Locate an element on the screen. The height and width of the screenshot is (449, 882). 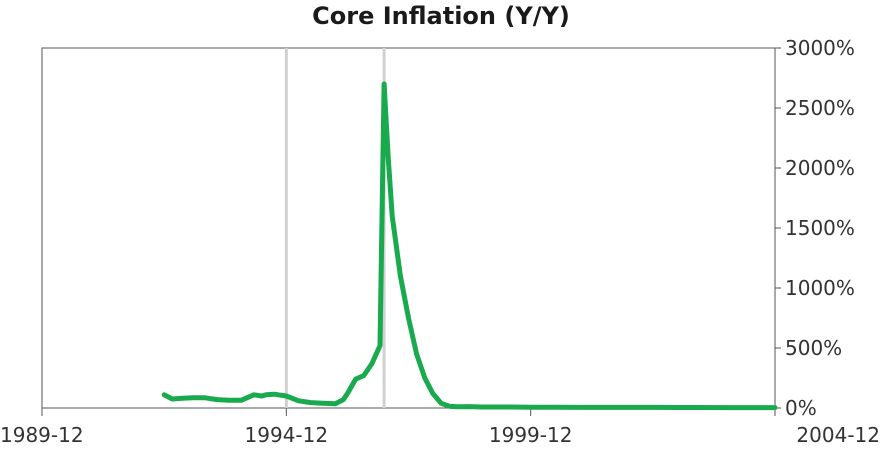
x-axis-ticks: 1989-12 1994-12 1999-12 2004-12 is located at coordinates (440, 427).